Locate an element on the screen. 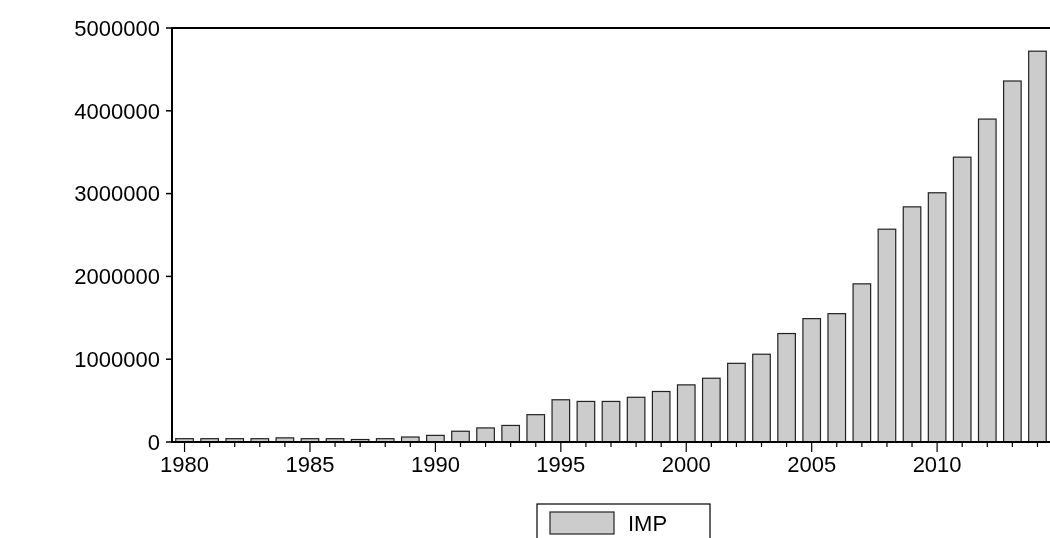 Image resolution: width=1050 pixels, height=538 pixels. legend-label: IMP is located at coordinates (648, 523).